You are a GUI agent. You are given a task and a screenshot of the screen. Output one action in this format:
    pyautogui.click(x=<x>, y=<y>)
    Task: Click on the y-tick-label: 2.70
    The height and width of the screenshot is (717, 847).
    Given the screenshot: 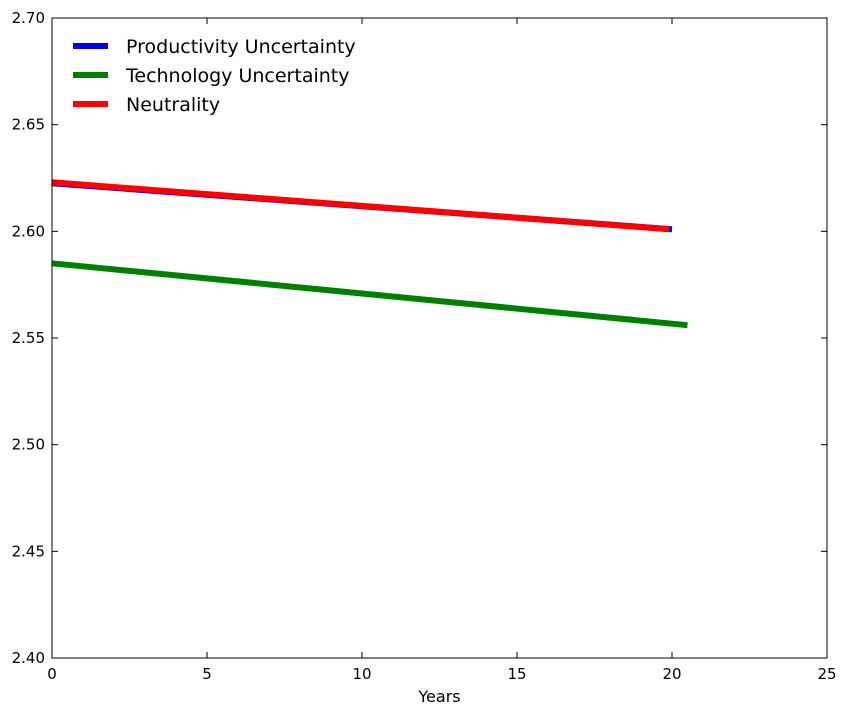 What is the action you would take?
    pyautogui.click(x=28, y=18)
    